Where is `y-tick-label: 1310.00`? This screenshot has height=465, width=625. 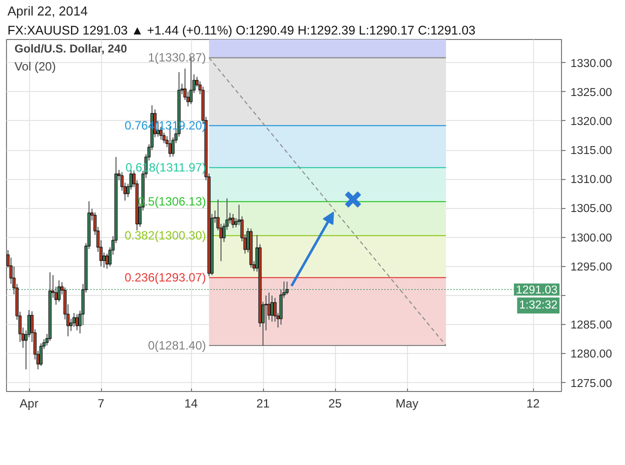
y-tick-label: 1310.00 is located at coordinates (591, 180).